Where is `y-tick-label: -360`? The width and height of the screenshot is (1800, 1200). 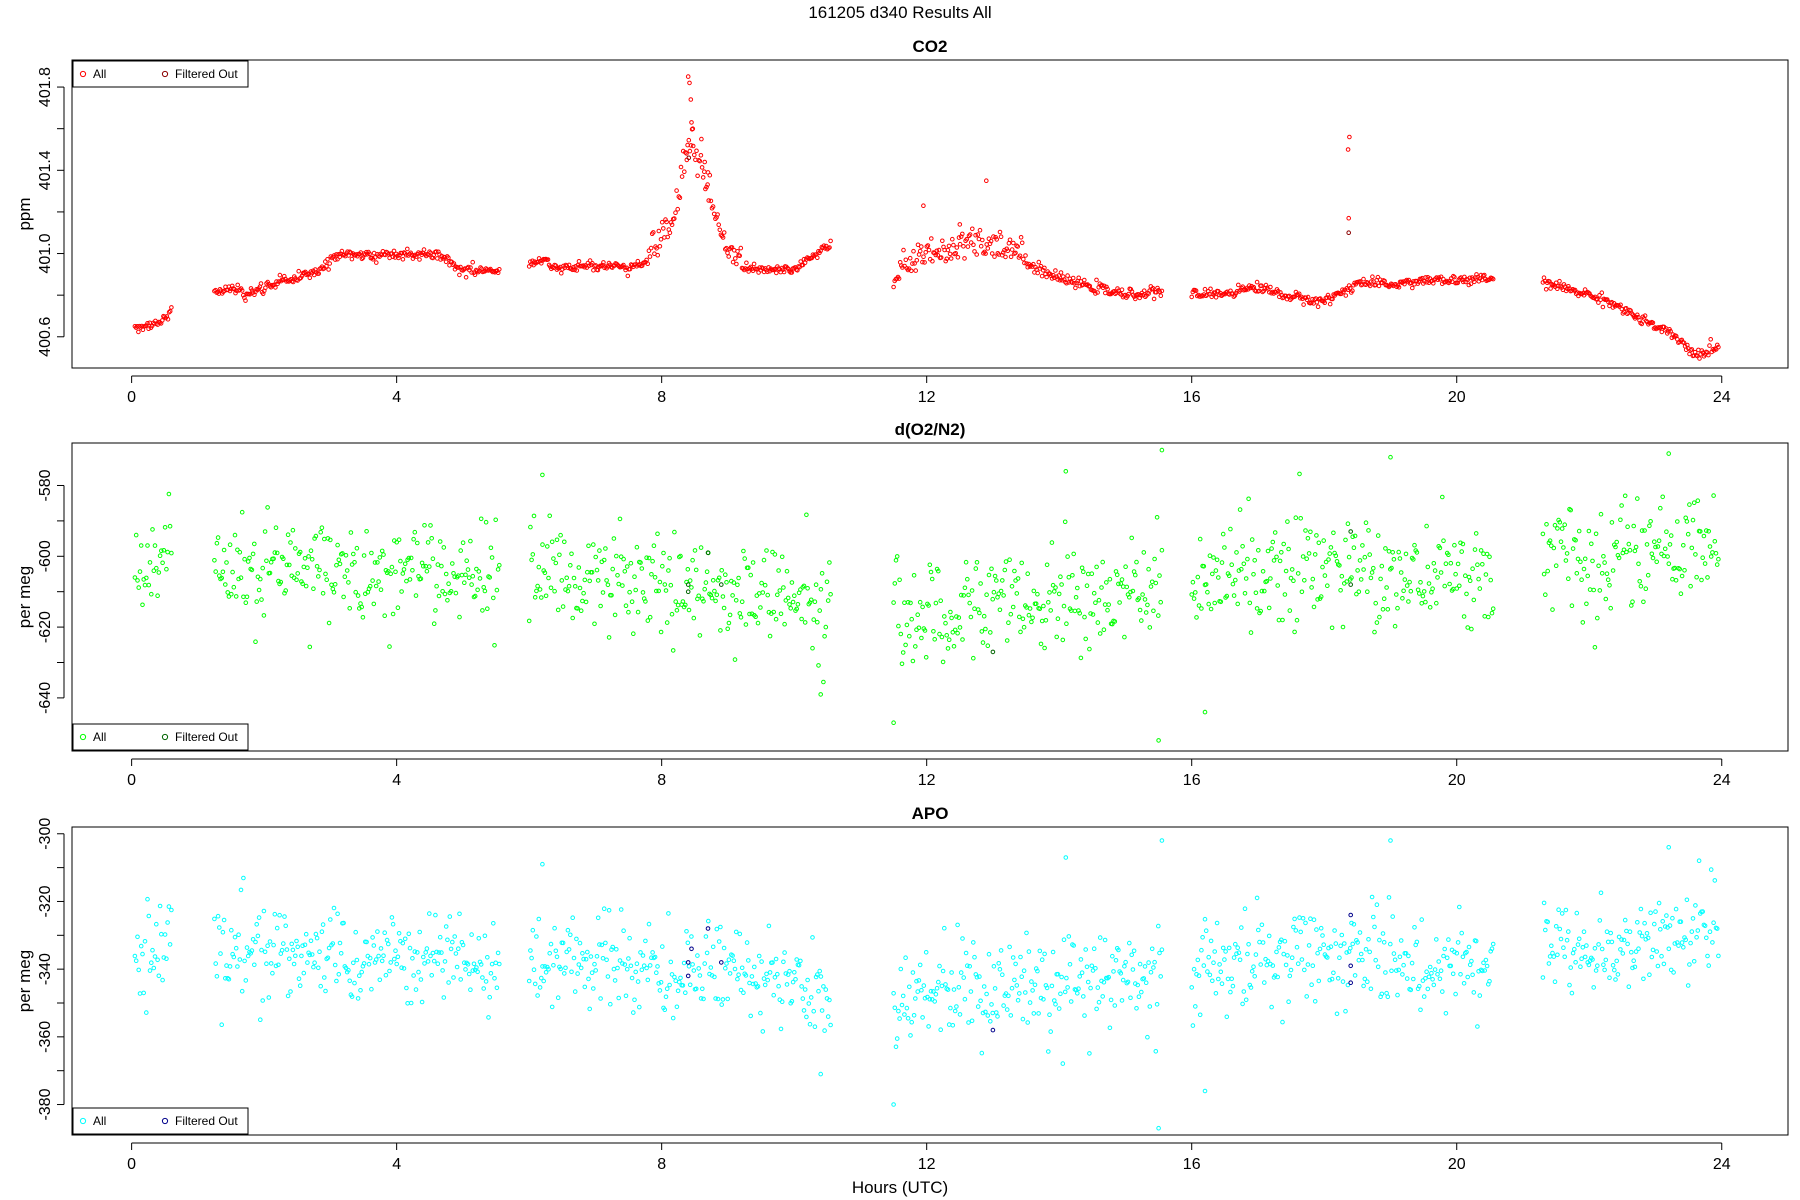
y-tick-label: -360 is located at coordinates (45, 1037).